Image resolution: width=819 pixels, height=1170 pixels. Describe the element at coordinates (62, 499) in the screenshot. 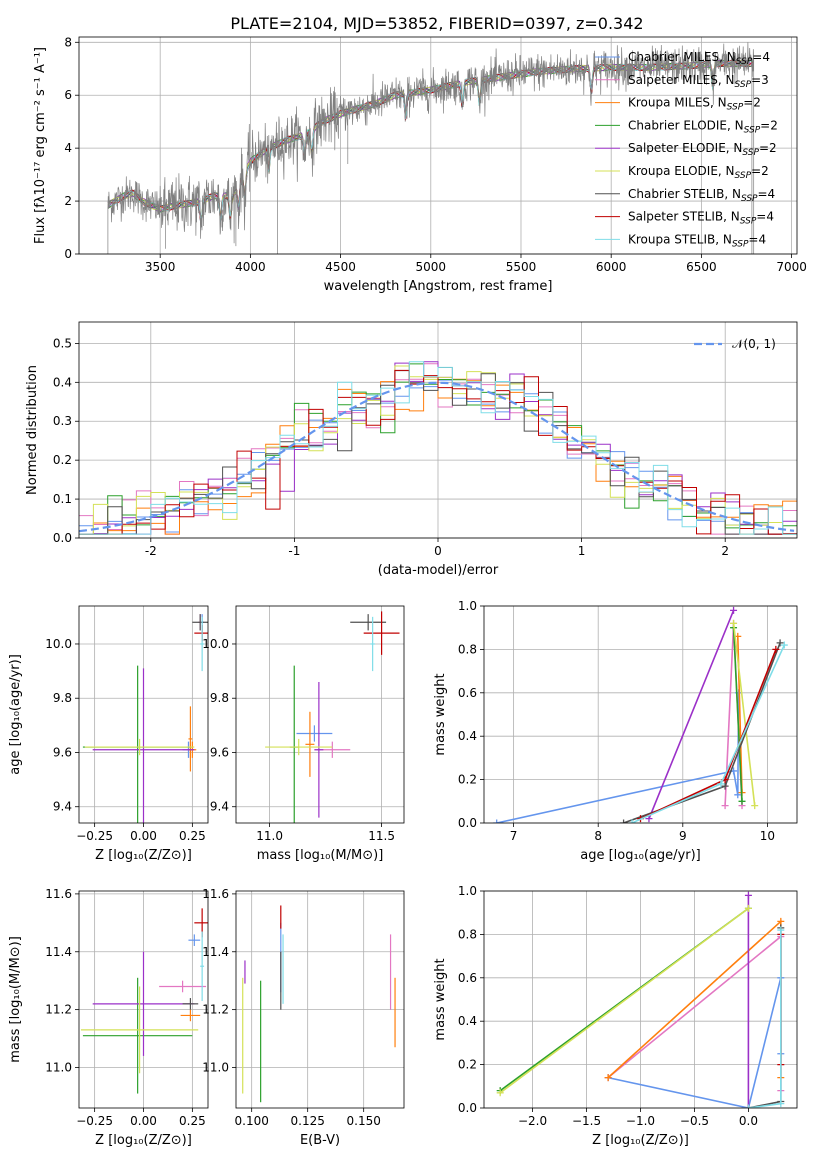

I see `y-tick-label: 0.1` at that location.